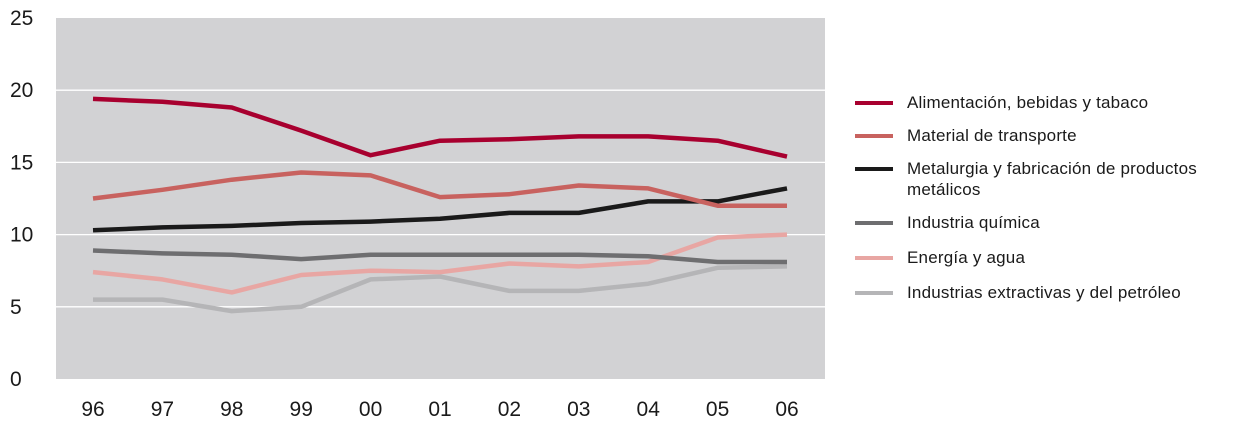 This screenshot has width=1249, height=424. Describe the element at coordinates (21, 235) in the screenshot. I see `y-tick-label: 10` at that location.